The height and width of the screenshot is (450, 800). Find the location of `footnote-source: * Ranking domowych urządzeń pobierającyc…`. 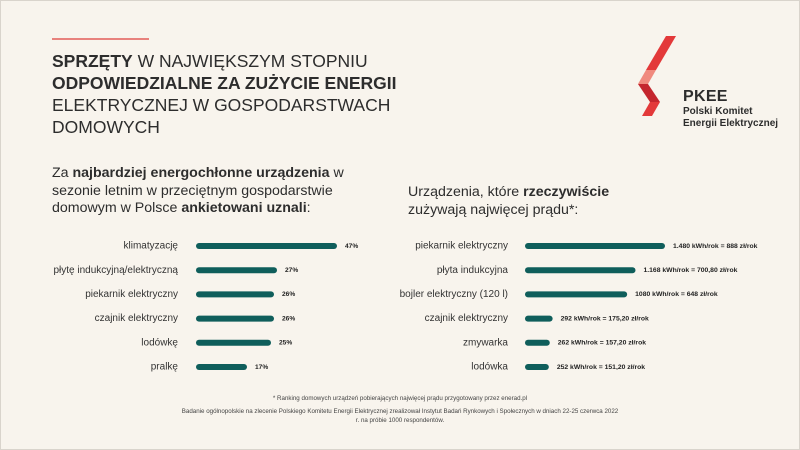

footnote-source: * Ranking domowych urządzeń pobierającyc… is located at coordinates (400, 398).